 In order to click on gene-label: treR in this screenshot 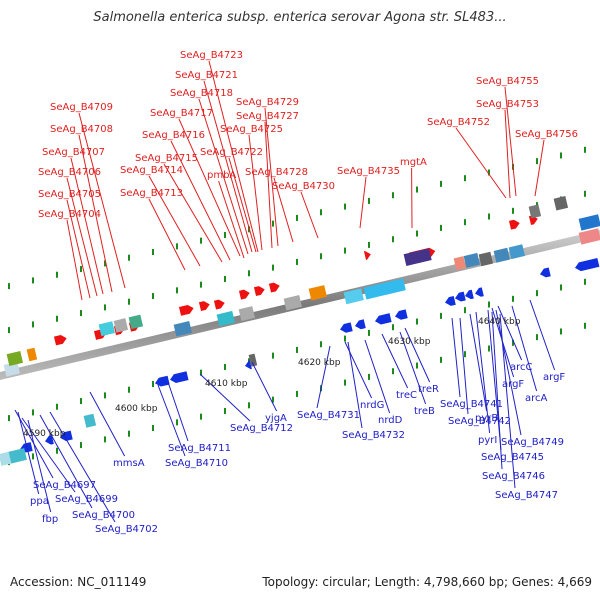, I will do `click(428, 389)`.